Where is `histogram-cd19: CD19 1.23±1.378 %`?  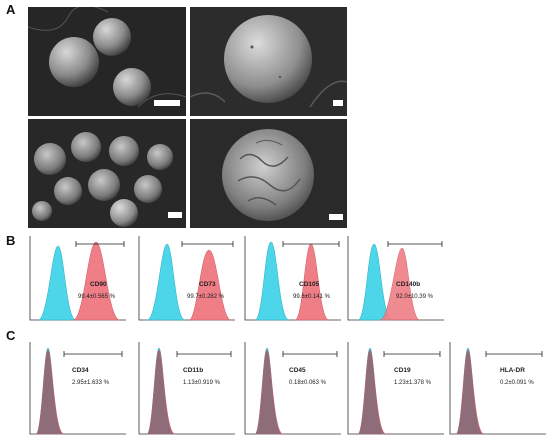 histogram-cd19: CD19 1.23±1.378 % is located at coordinates (396, 390).